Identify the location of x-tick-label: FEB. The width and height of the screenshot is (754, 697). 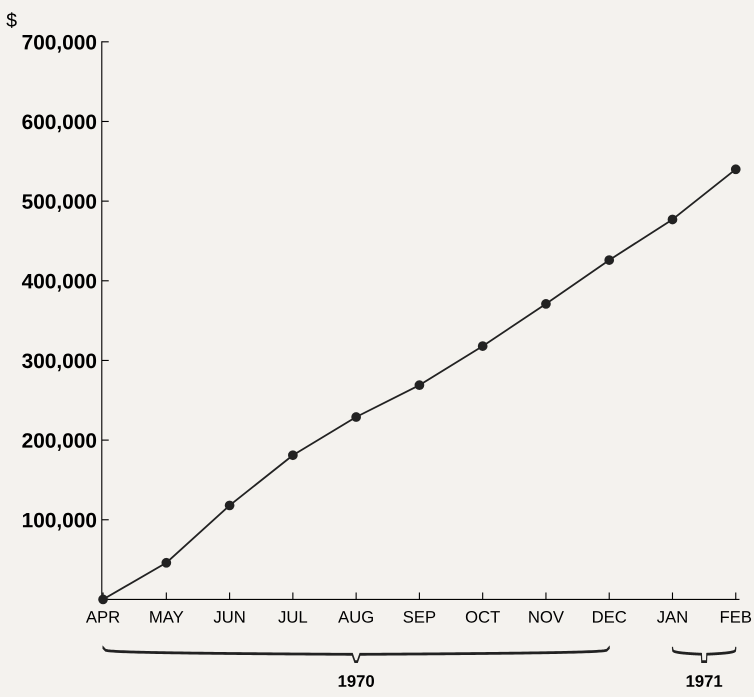
(736, 617).